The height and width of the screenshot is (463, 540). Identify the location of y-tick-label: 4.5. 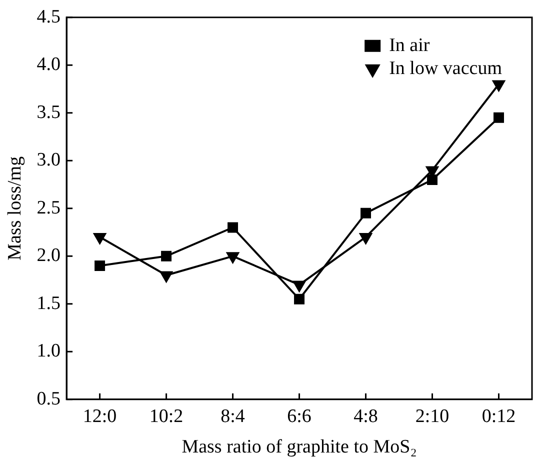
(48, 17).